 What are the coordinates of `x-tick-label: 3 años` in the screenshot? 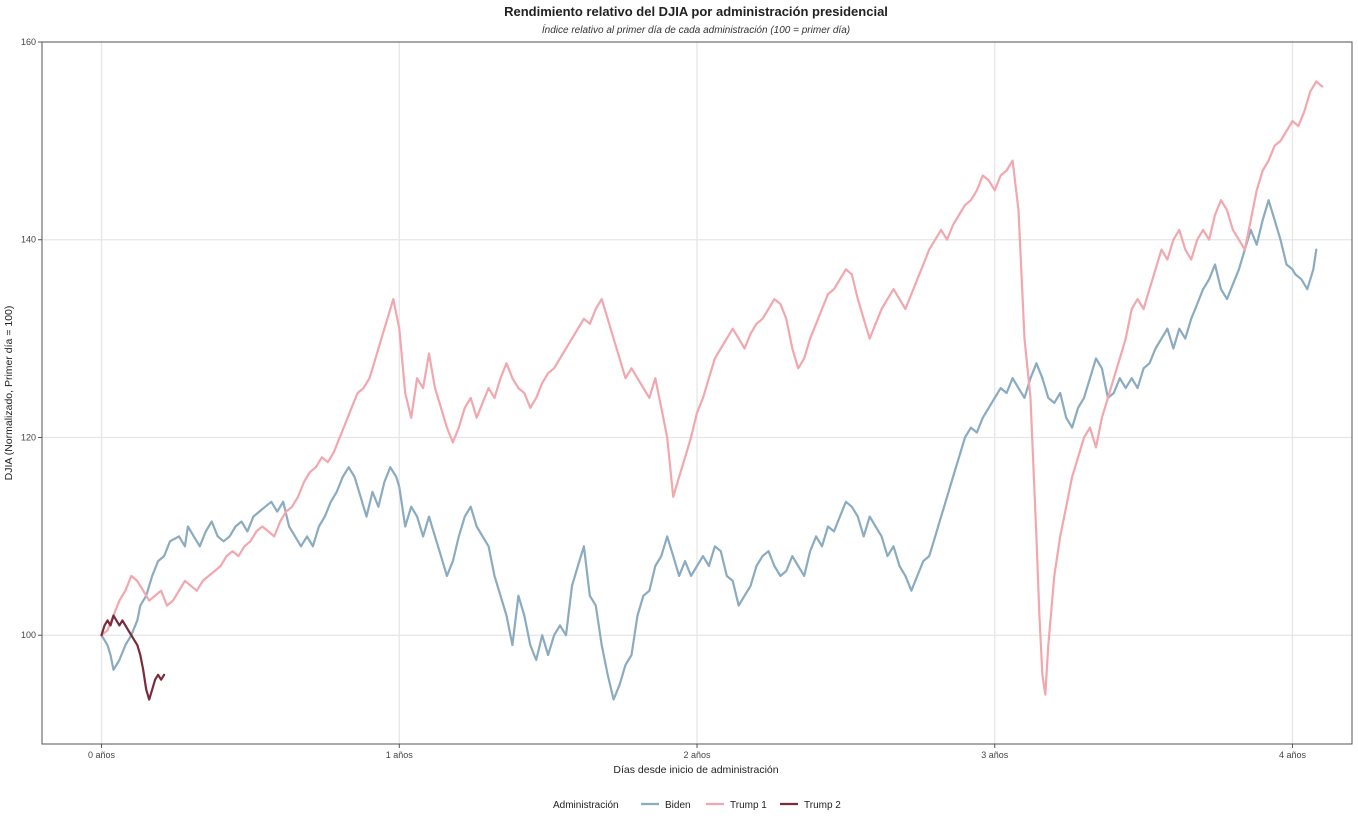 It's located at (995, 755).